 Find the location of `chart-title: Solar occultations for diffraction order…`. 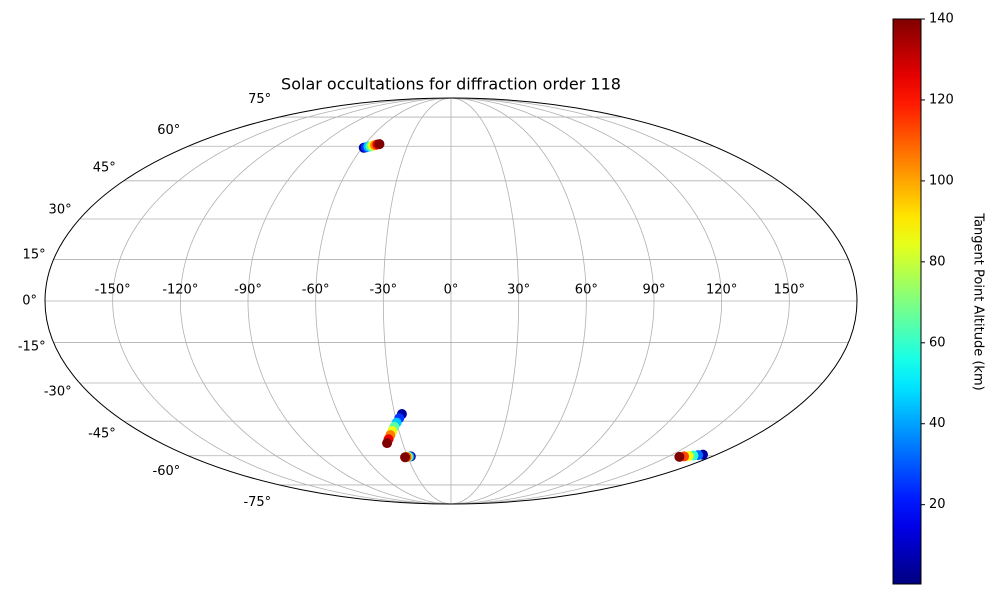

chart-title: Solar occultations for diffraction order… is located at coordinates (451, 84).